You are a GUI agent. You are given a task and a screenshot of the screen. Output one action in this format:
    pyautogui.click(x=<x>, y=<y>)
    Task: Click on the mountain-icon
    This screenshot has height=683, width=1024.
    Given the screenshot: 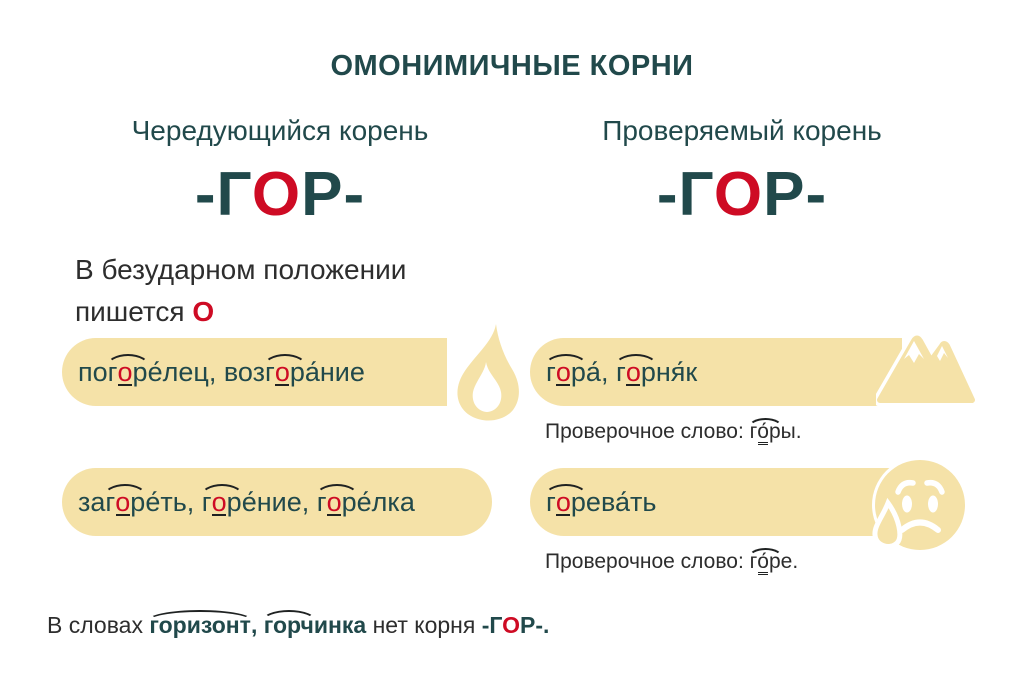 What is the action you would take?
    pyautogui.click(x=926, y=369)
    